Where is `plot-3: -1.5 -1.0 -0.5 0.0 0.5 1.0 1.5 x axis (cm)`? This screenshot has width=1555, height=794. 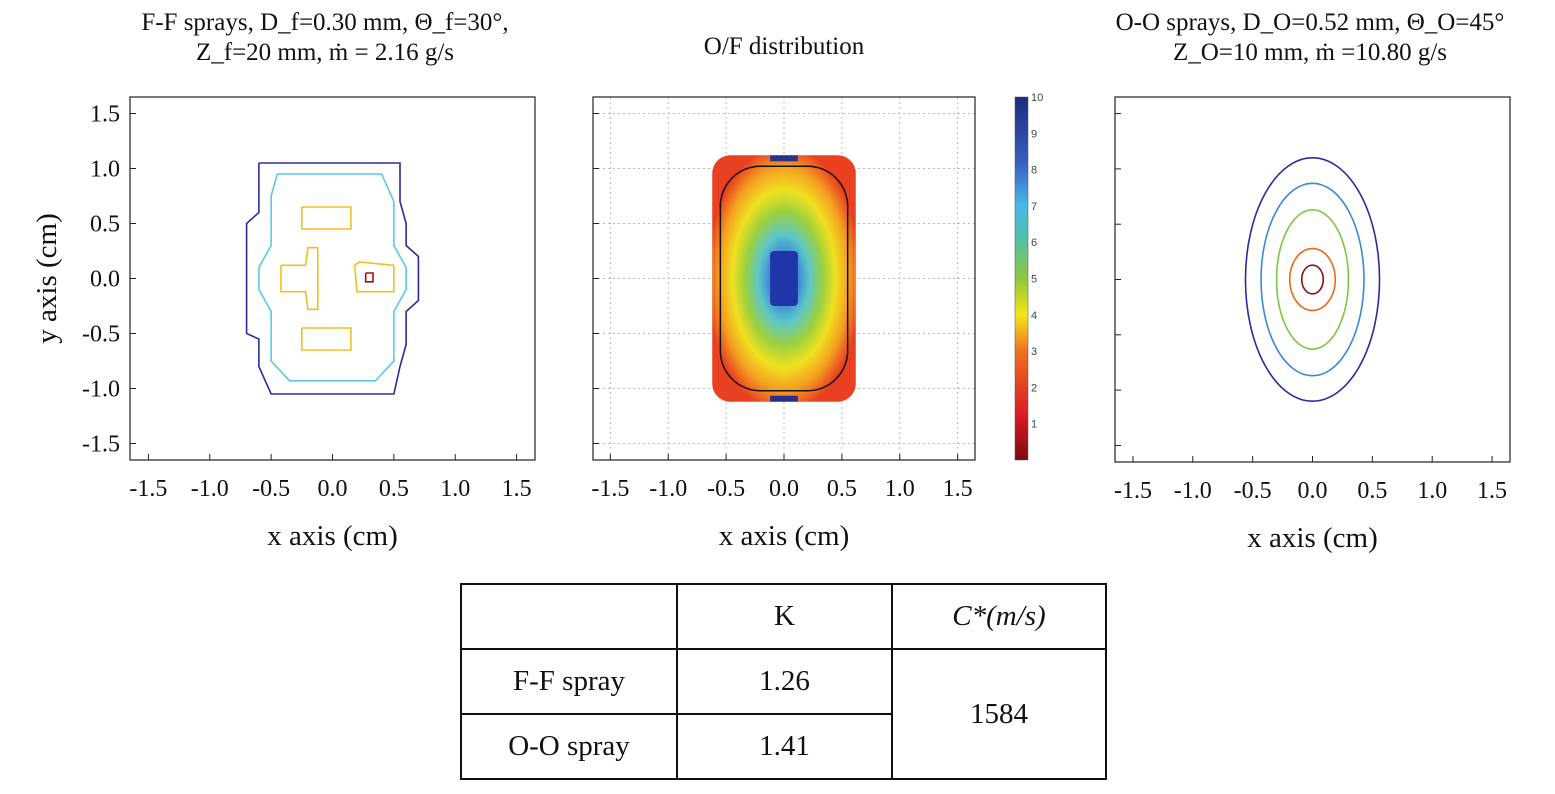
plot-3: -1.5 -1.0 -0.5 0.0 0.5 1.0 1.5 x axis (cm) is located at coordinates (1312, 325).